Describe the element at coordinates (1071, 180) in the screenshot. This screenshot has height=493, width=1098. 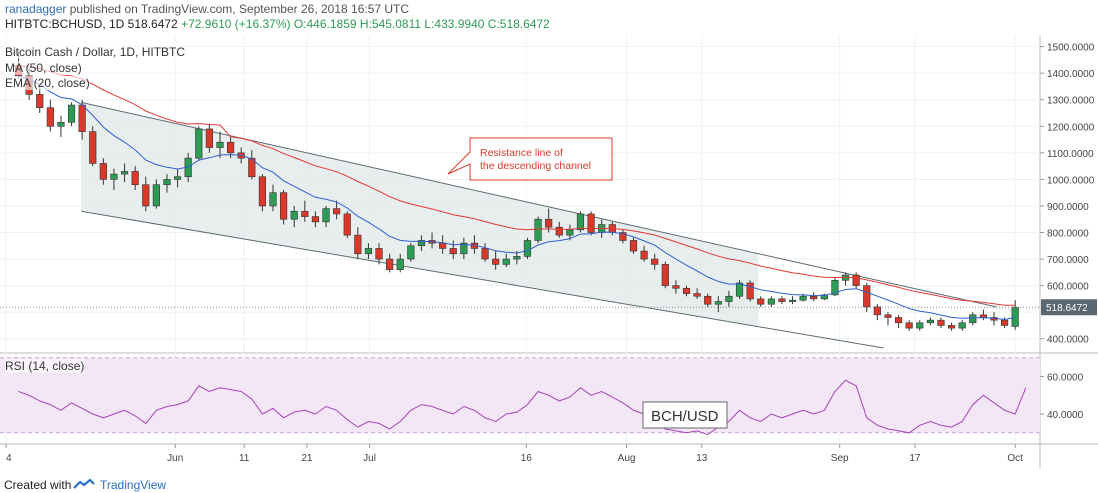
I see `price-tick-label: 1000.0000` at that location.